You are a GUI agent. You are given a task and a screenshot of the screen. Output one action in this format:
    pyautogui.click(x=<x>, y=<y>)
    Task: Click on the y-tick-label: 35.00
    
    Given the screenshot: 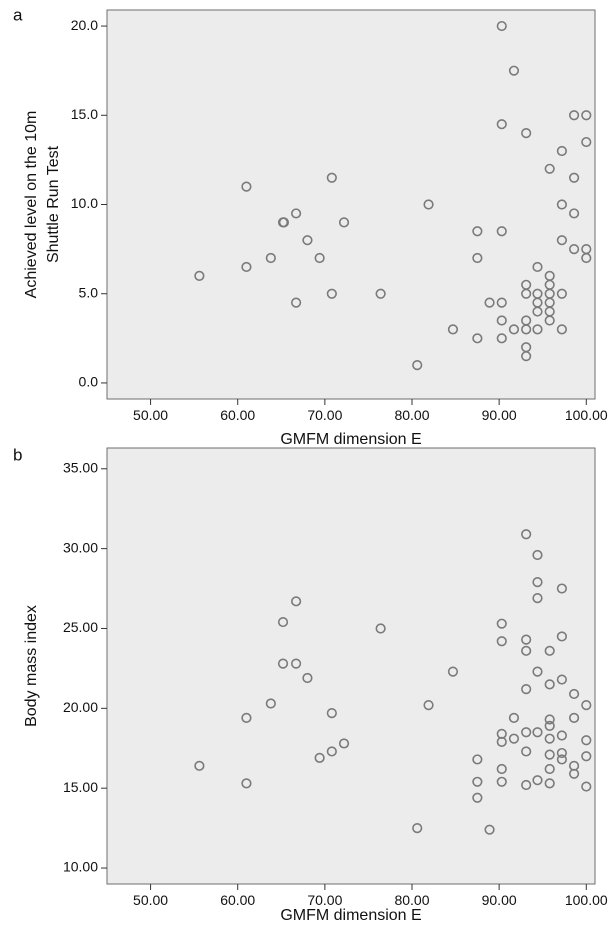 What is the action you would take?
    pyautogui.click(x=80, y=467)
    